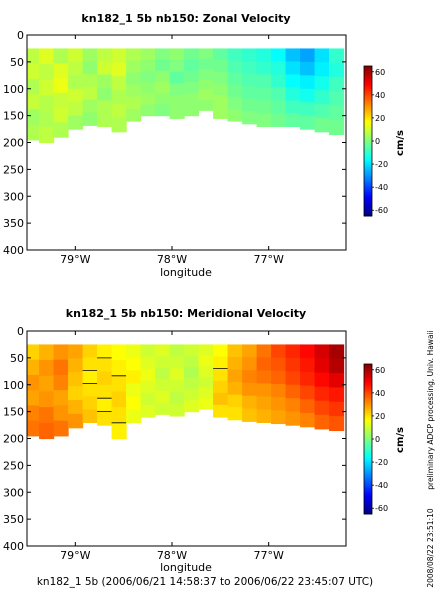  What do you see at coordinates (268, 555) in the screenshot?
I see `x-tick-label: 77°W` at bounding box center [268, 555].